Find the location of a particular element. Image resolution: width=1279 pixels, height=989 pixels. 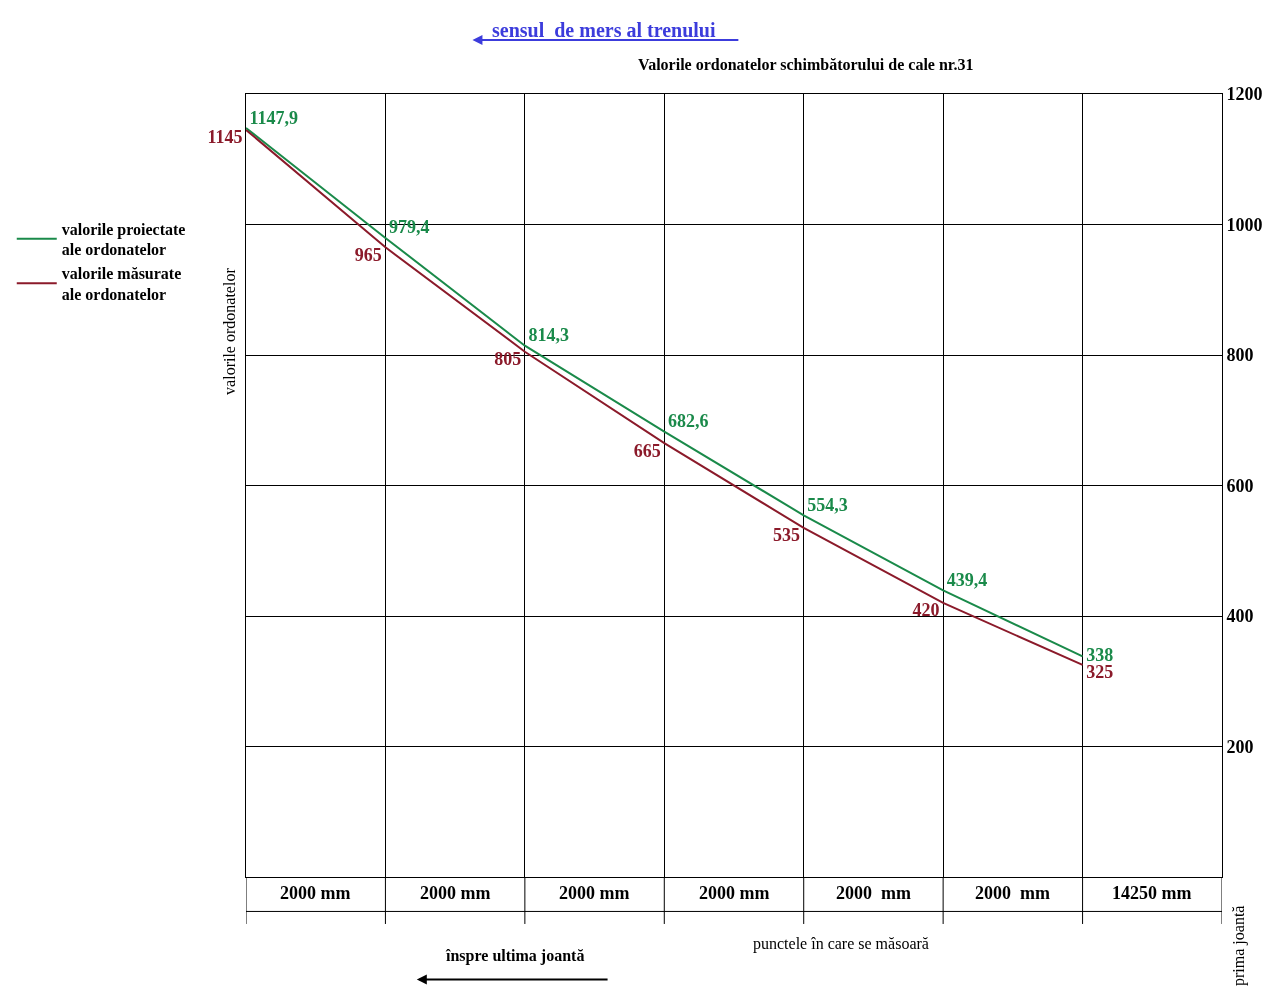

data-label: 965 is located at coordinates (368, 254).